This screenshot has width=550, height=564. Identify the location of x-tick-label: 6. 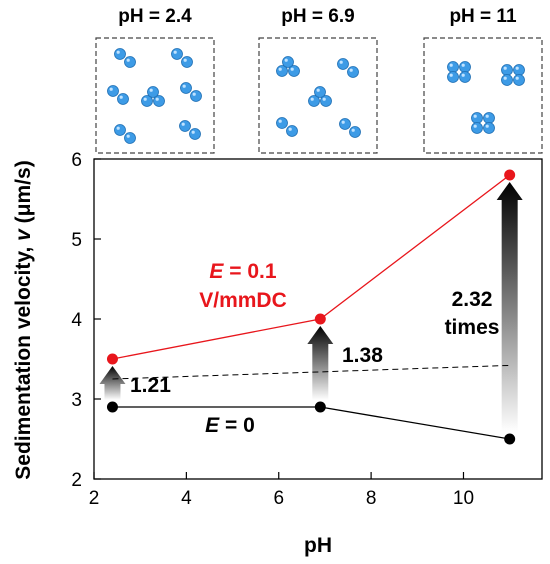
(278, 498).